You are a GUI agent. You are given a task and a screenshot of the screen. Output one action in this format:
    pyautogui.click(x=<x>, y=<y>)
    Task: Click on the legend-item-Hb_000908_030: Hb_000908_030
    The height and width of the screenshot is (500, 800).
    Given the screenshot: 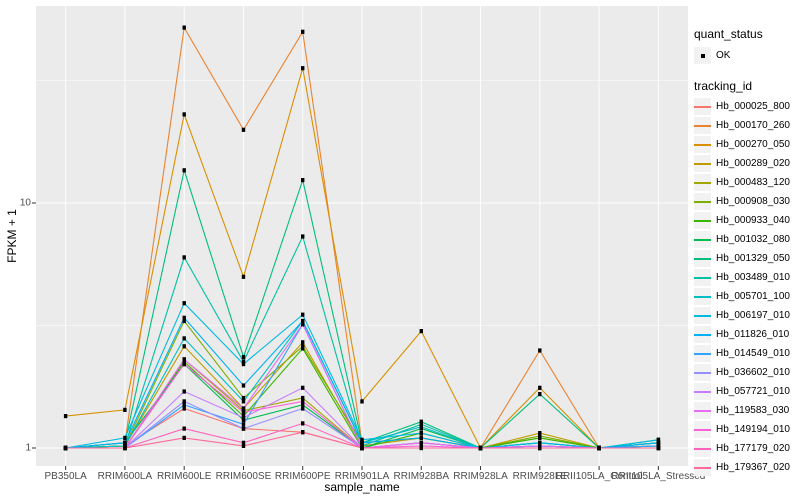 What is the action you would take?
    pyautogui.click(x=747, y=201)
    